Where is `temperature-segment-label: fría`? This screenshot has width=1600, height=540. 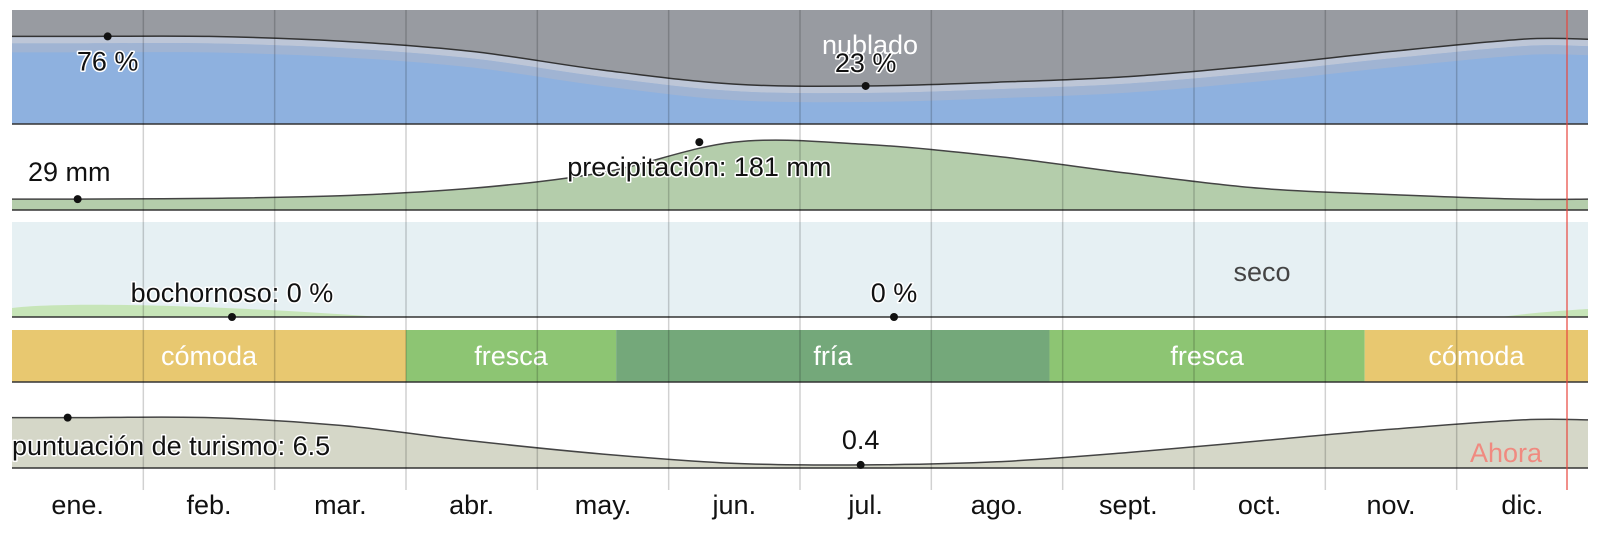 temperature-segment-label: fría is located at coordinates (833, 356).